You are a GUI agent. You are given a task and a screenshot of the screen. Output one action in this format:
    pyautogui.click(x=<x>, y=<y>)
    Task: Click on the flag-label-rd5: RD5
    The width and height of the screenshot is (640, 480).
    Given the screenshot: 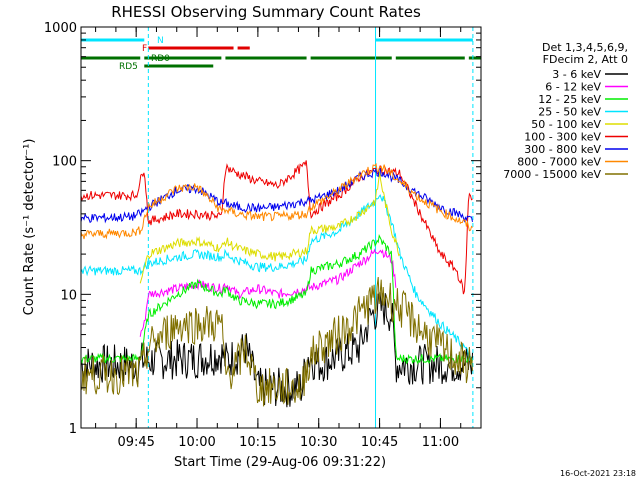 What is the action you would take?
    pyautogui.click(x=128, y=67)
    